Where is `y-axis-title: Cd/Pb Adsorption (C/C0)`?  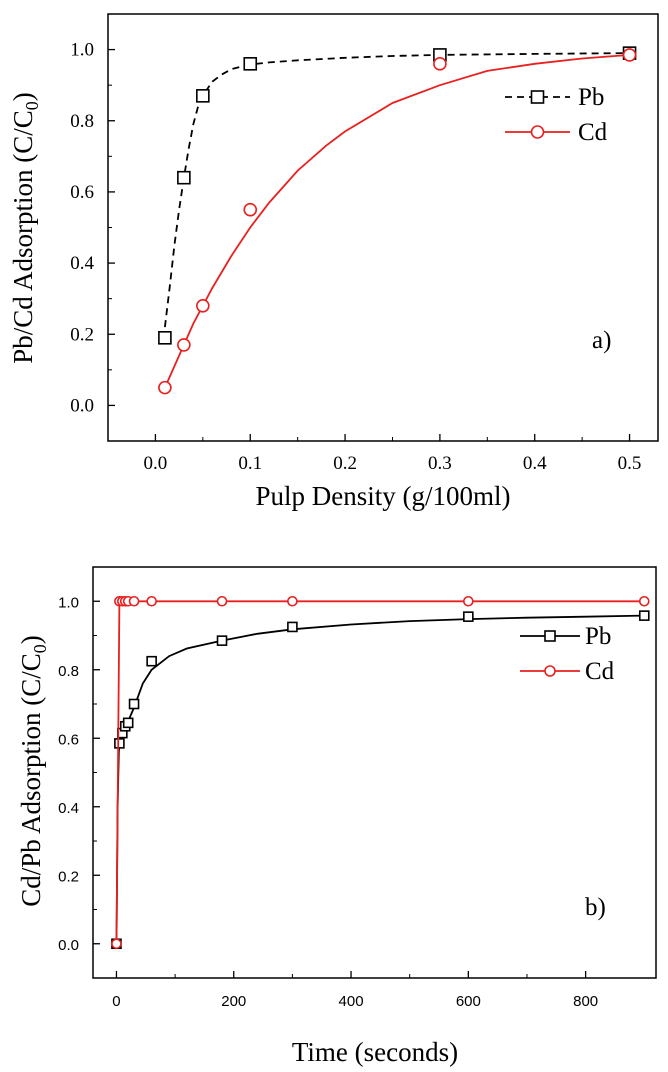 y-axis-title: Cd/Pb Adsorption (C/C0) is located at coordinates (33, 771).